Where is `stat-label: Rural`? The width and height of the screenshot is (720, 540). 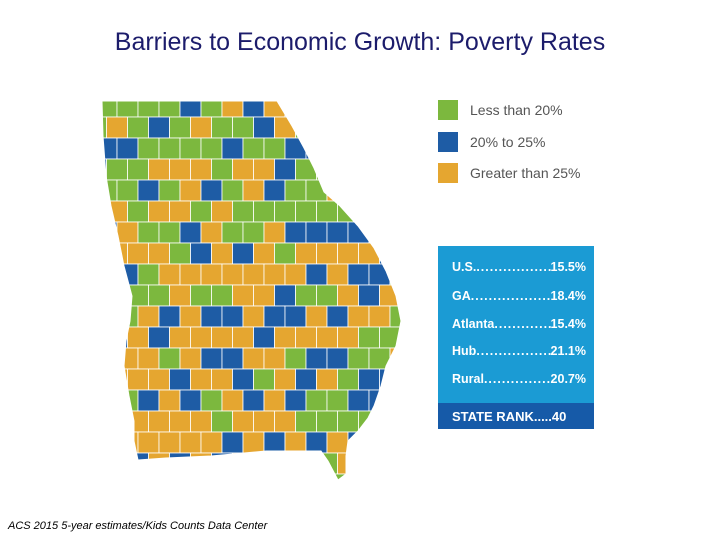
stat-label: Rural is located at coordinates (468, 379).